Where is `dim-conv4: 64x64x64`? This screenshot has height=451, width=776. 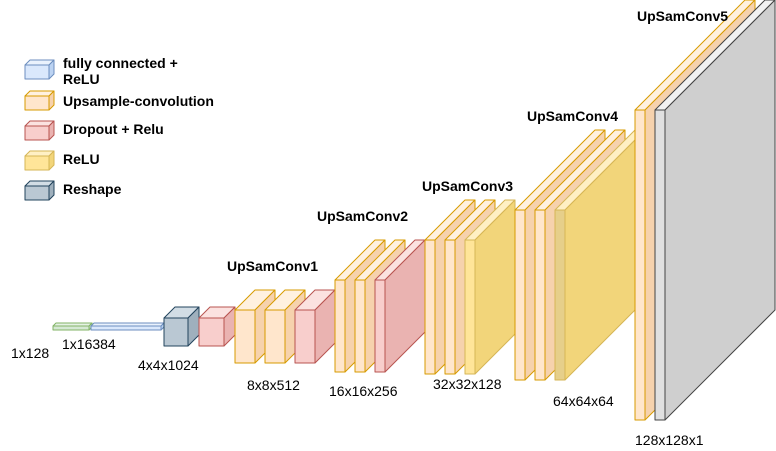 dim-conv4: 64x64x64 is located at coordinates (583, 401).